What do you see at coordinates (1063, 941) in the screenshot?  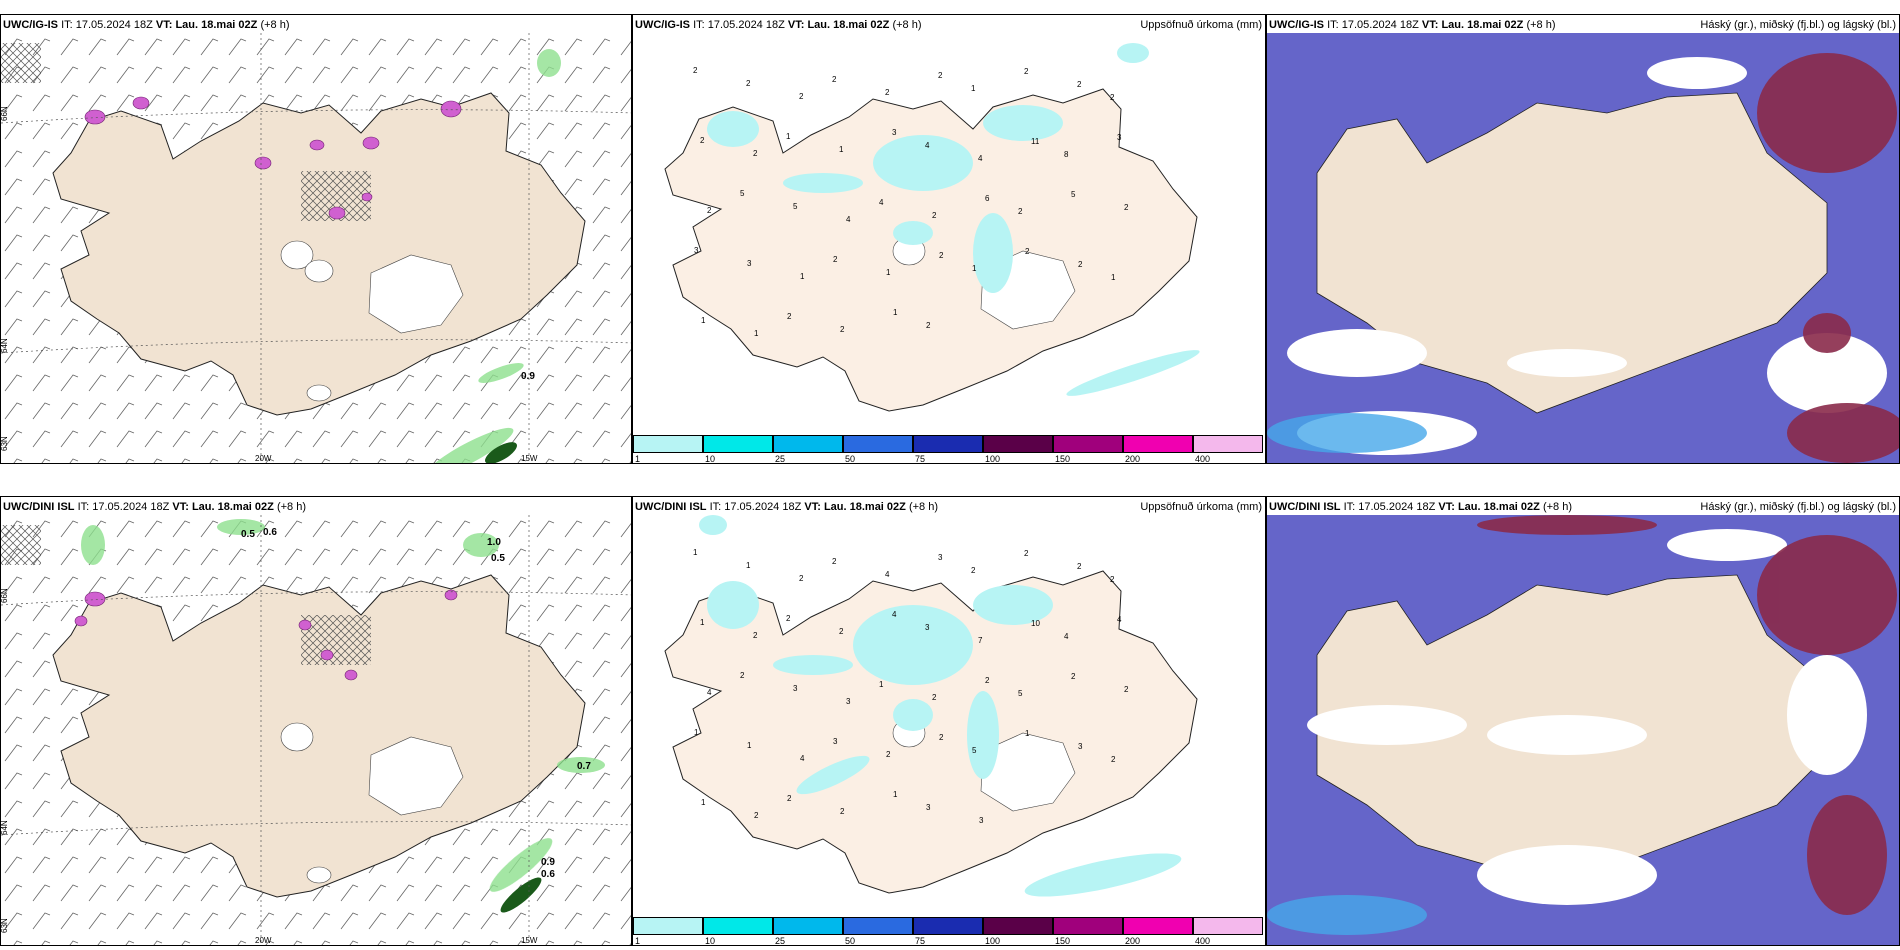 I see `colorbar-tick: 150` at bounding box center [1063, 941].